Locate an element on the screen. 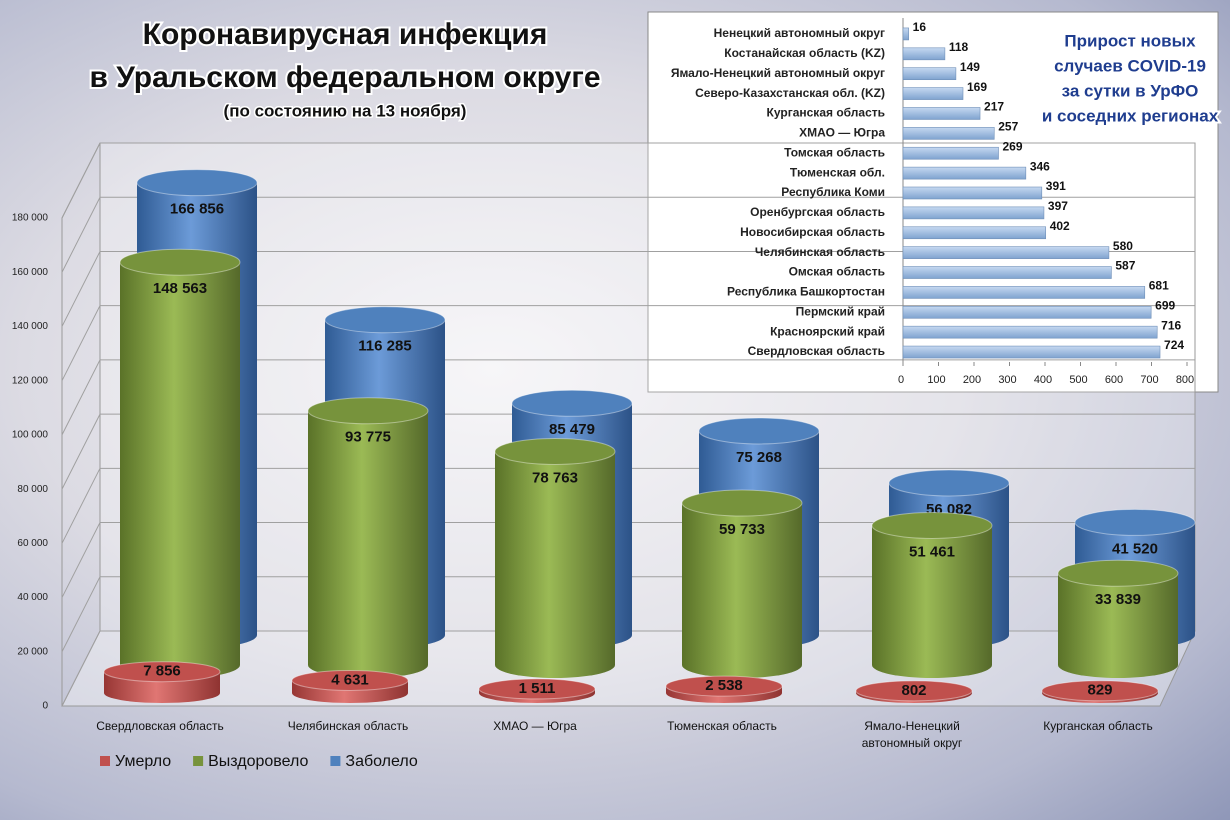  data-label: 397 is located at coordinates (1058, 206).